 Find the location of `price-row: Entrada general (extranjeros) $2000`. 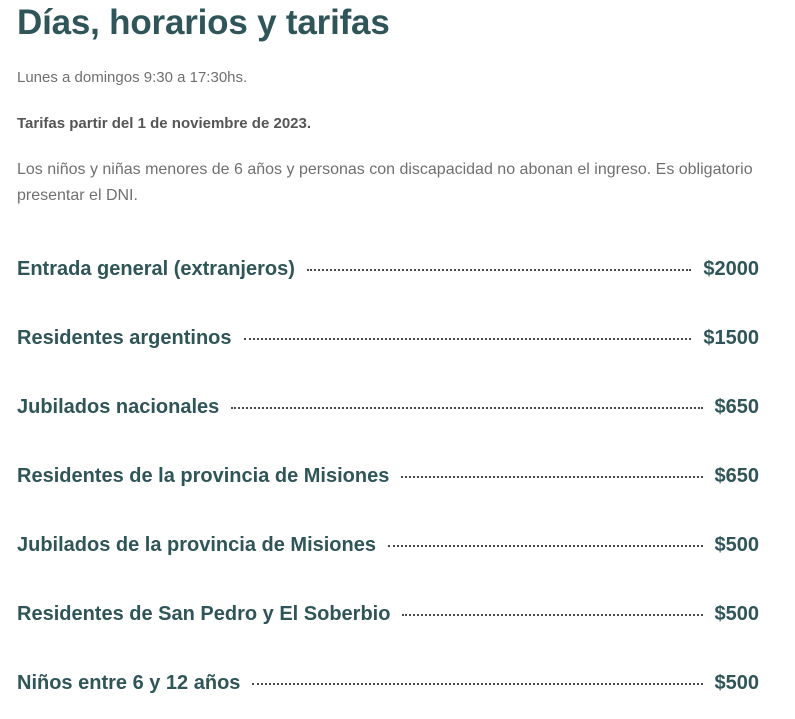

price-row: Entrada general (extranjeros) $2000 is located at coordinates (388, 269).